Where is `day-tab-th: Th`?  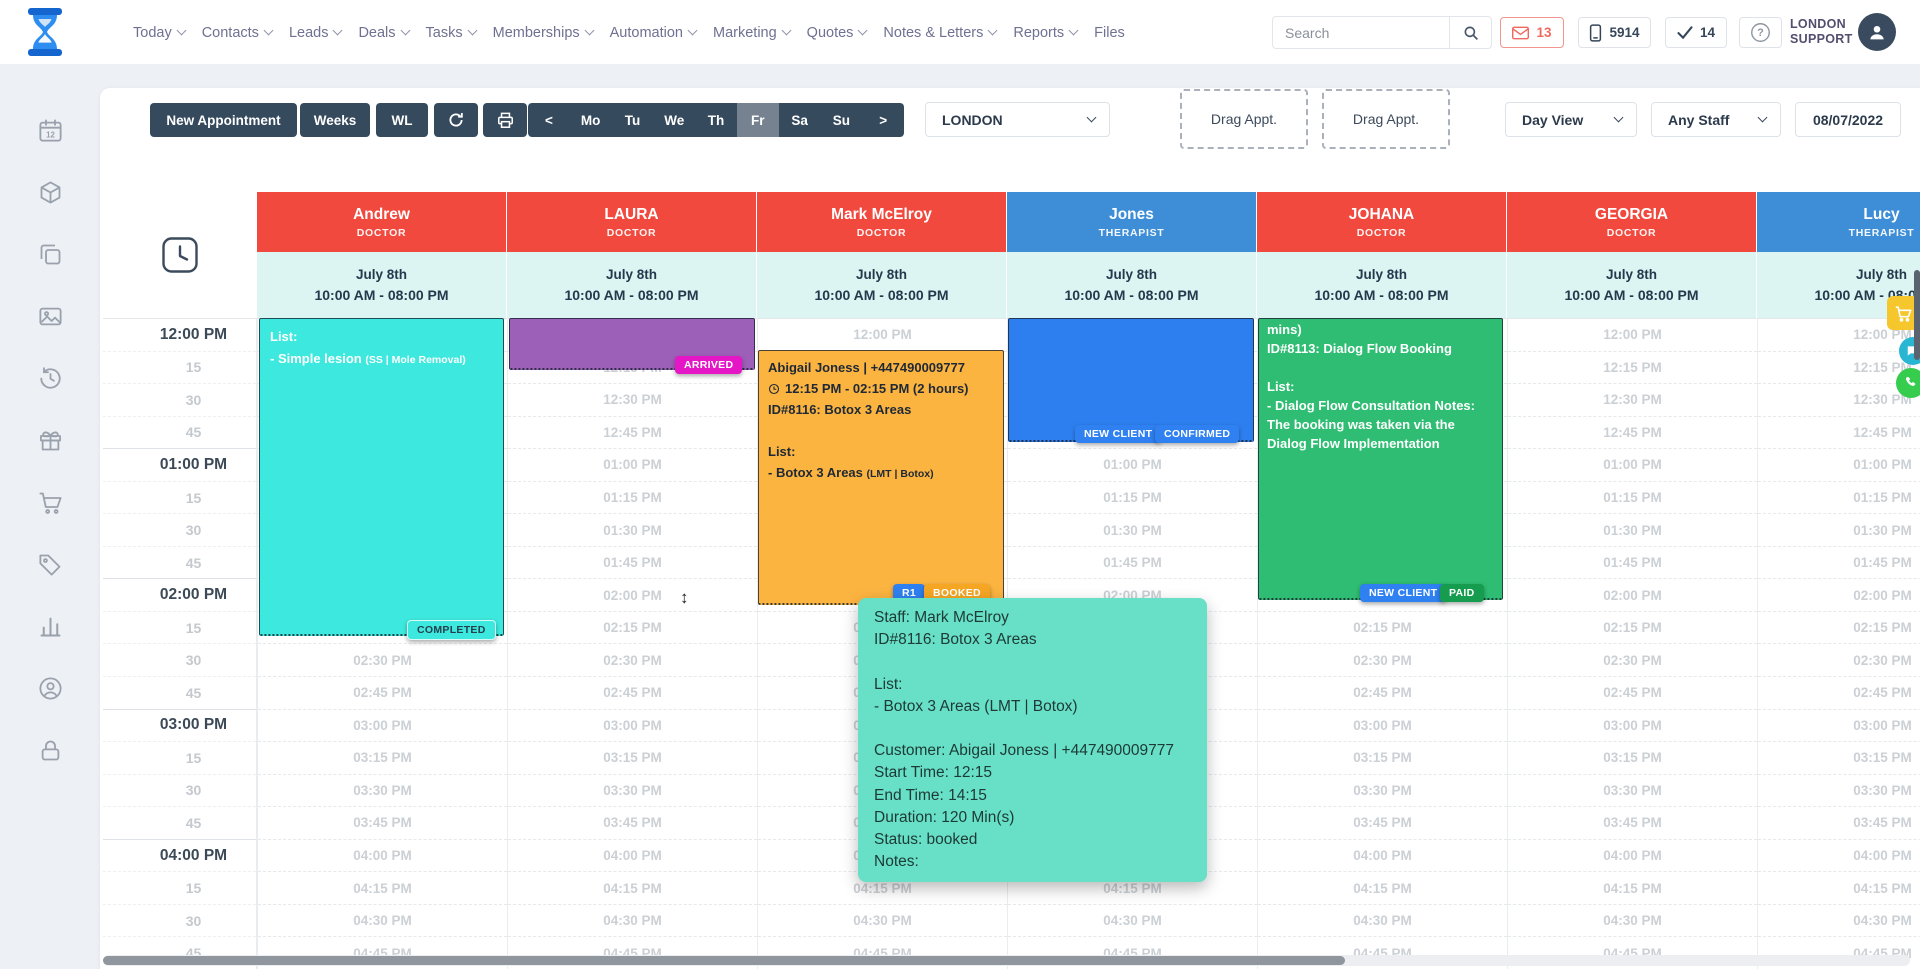
day-tab-th: Th is located at coordinates (716, 120).